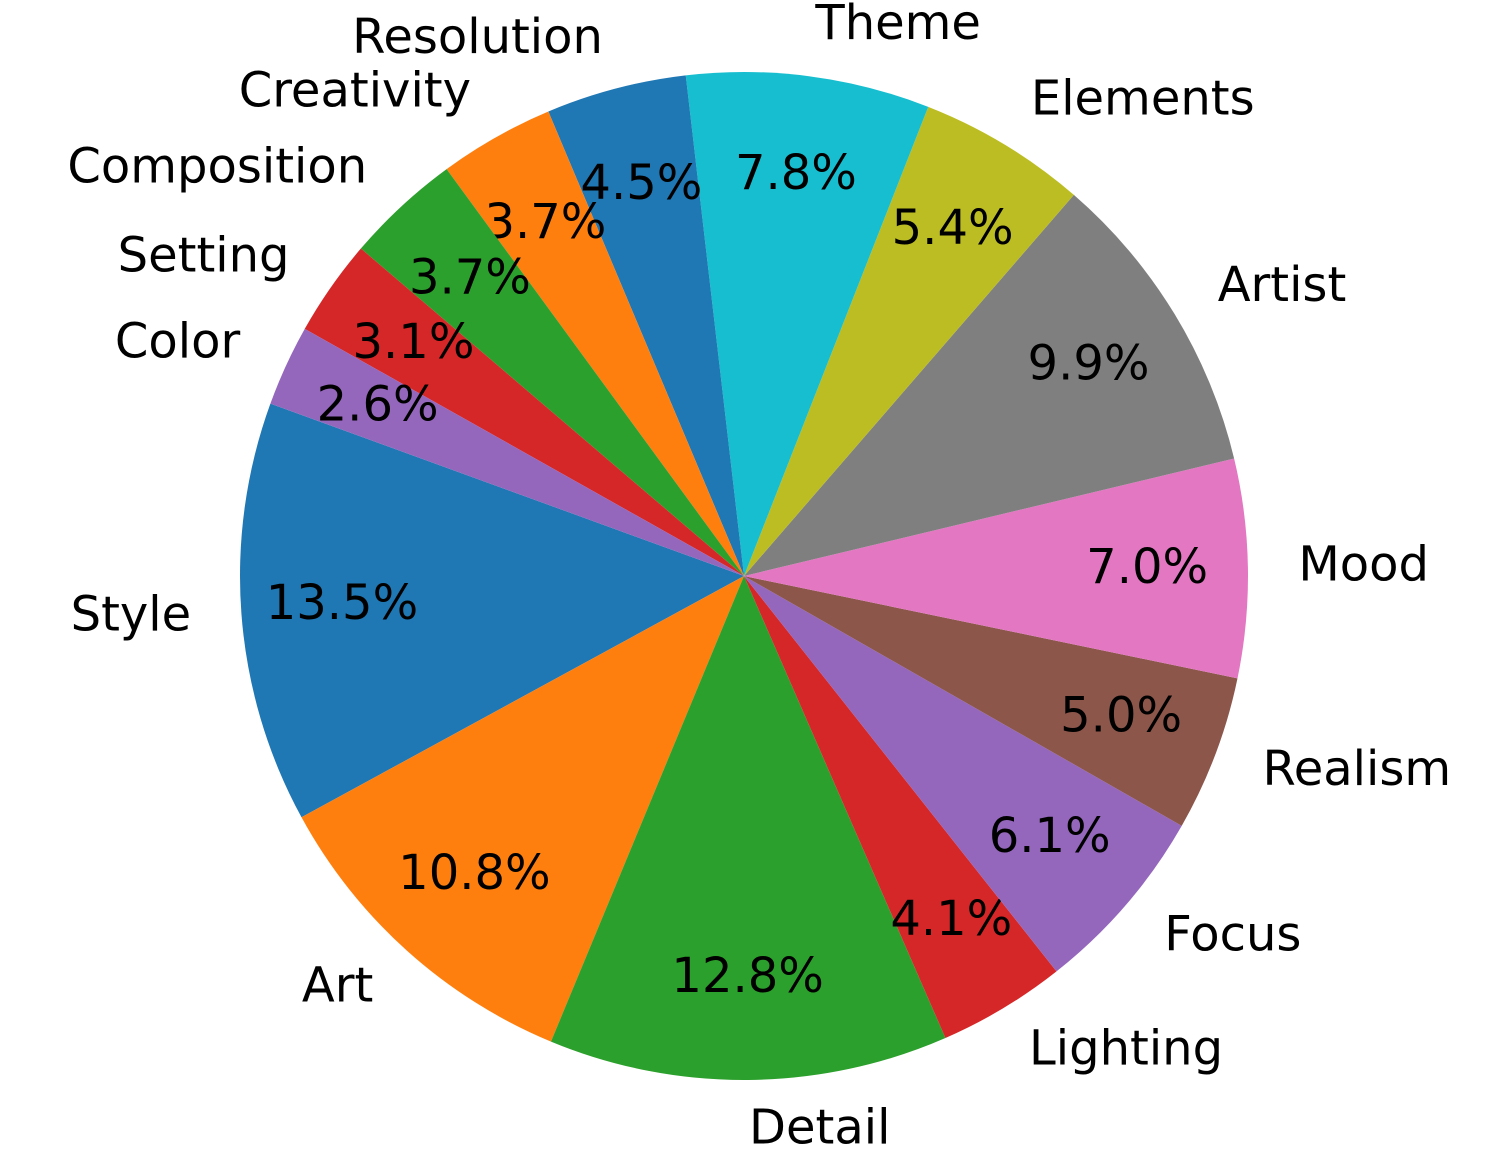  Describe the element at coordinates (1143, 99) in the screenshot. I see `slice-label: Elements` at that location.